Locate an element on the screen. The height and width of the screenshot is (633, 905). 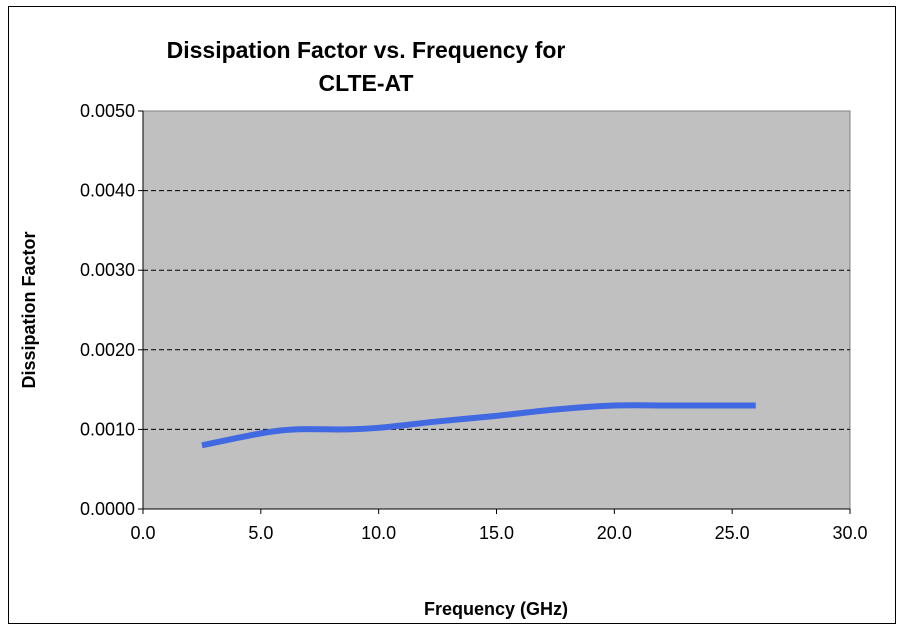
x-axis-ticks: 0.0 5.0 10.0 15.0 20.0 25.0 30.0 is located at coordinates (499, 526).